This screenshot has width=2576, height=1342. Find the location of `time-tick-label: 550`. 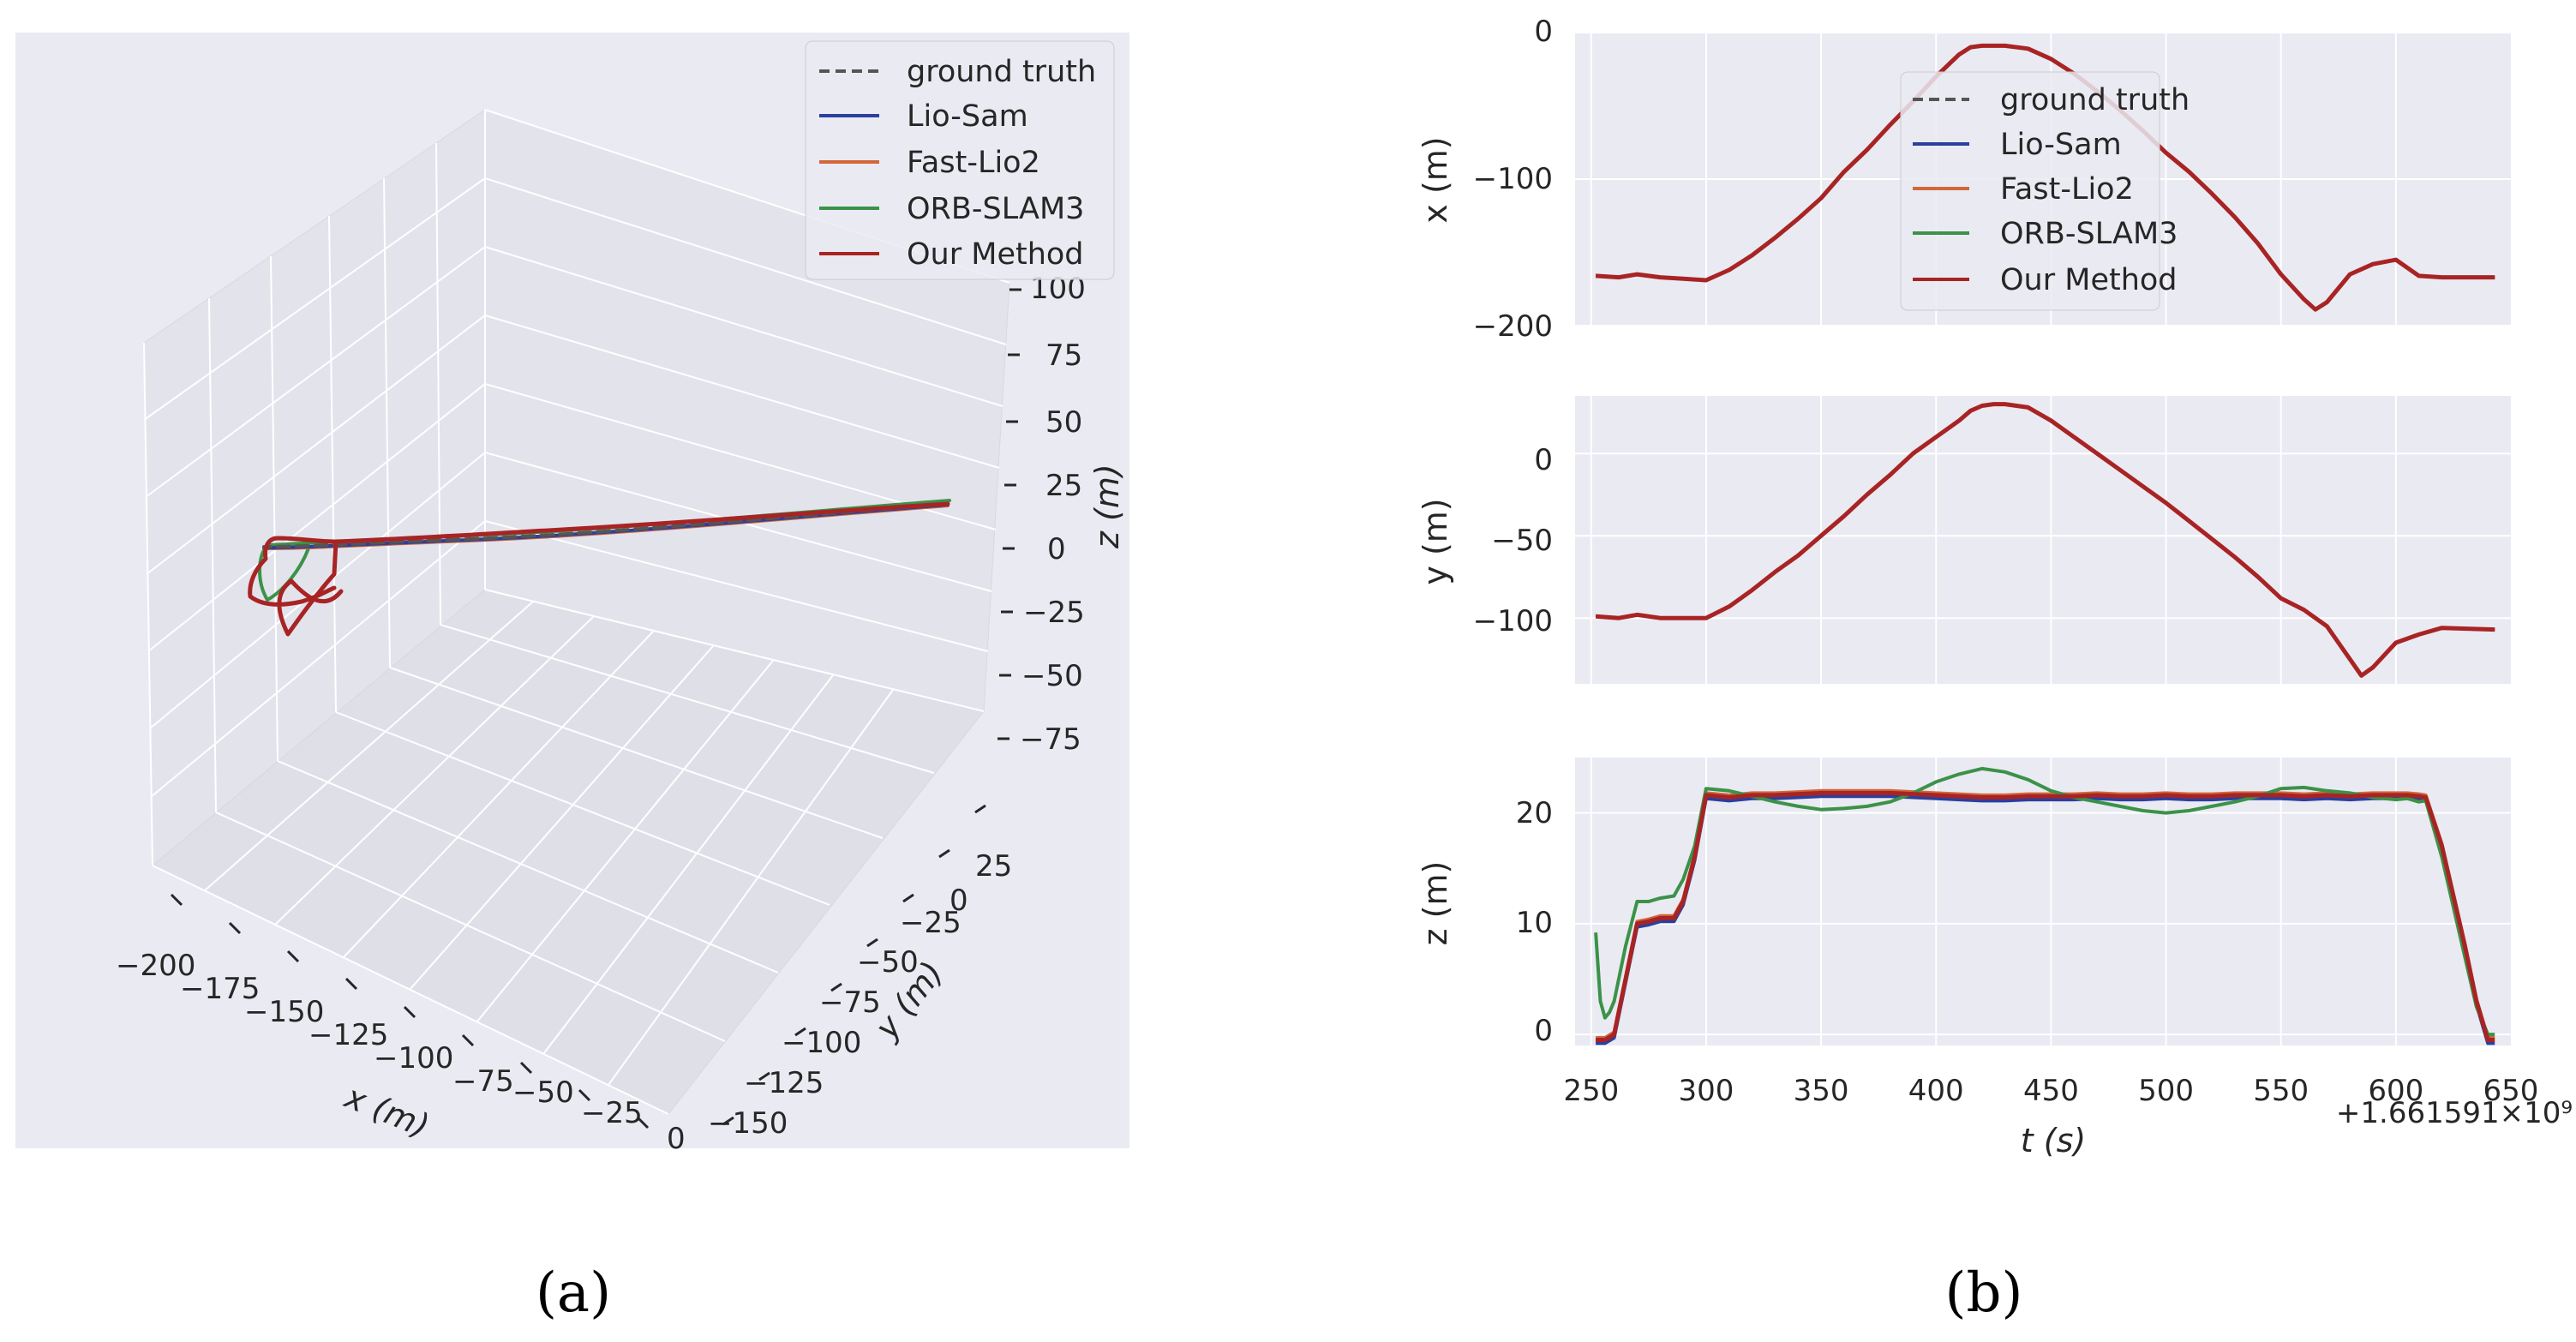

time-tick-label: 550 is located at coordinates (2281, 1091).